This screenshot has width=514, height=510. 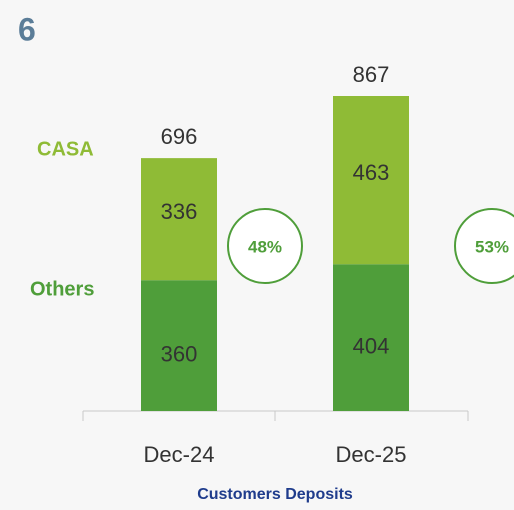 What do you see at coordinates (179, 136) in the screenshot?
I see `total-label: 696` at bounding box center [179, 136].